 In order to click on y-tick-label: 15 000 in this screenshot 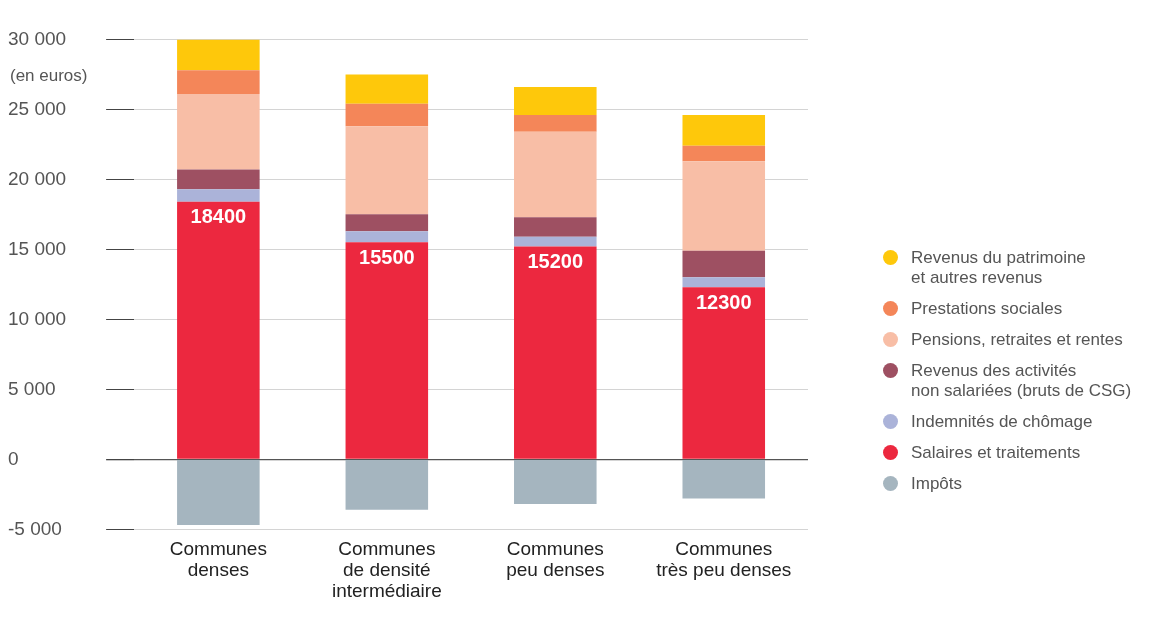, I will do `click(37, 248)`.